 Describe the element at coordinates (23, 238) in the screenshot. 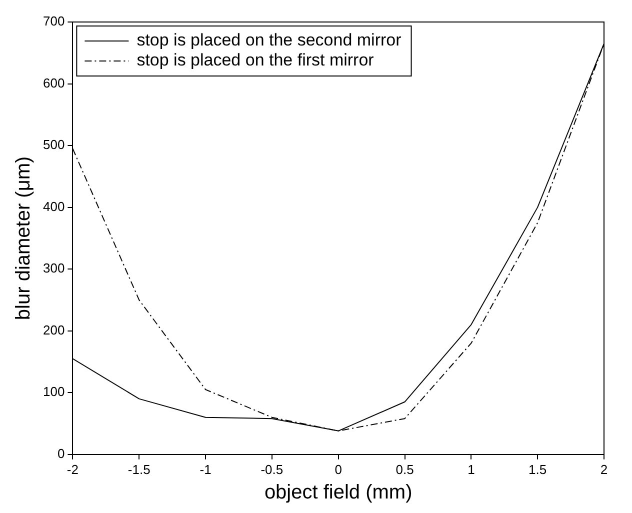

I see `y-axis-title: blur diameter (μm)` at that location.